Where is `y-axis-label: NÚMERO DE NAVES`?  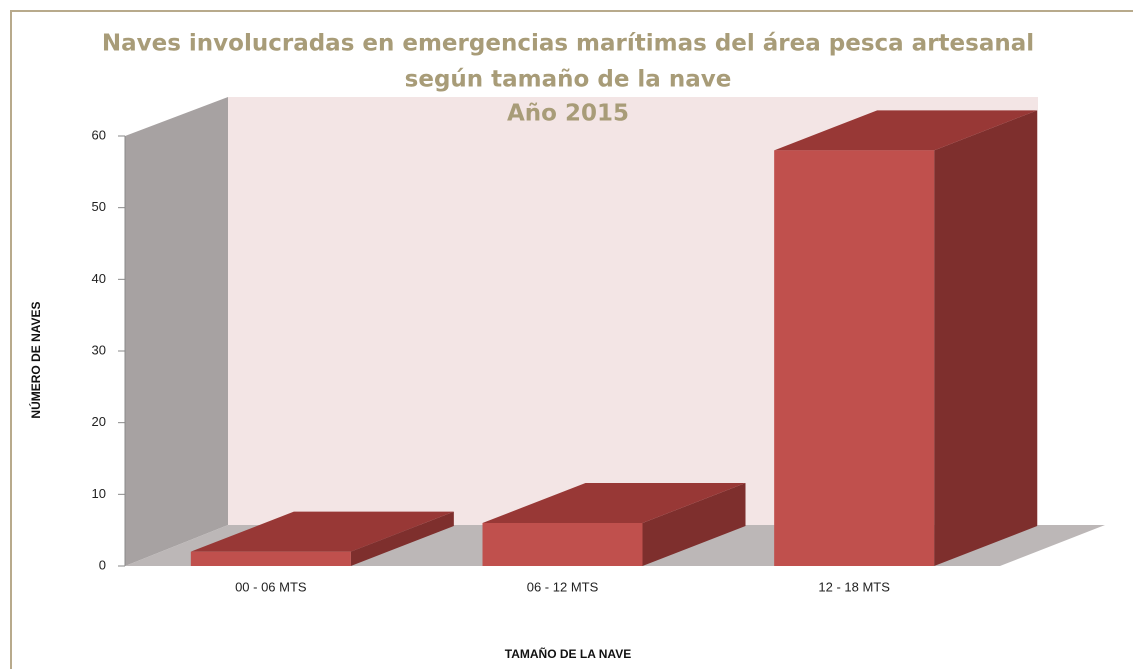 y-axis-label: NÚMERO DE NAVES is located at coordinates (35, 359).